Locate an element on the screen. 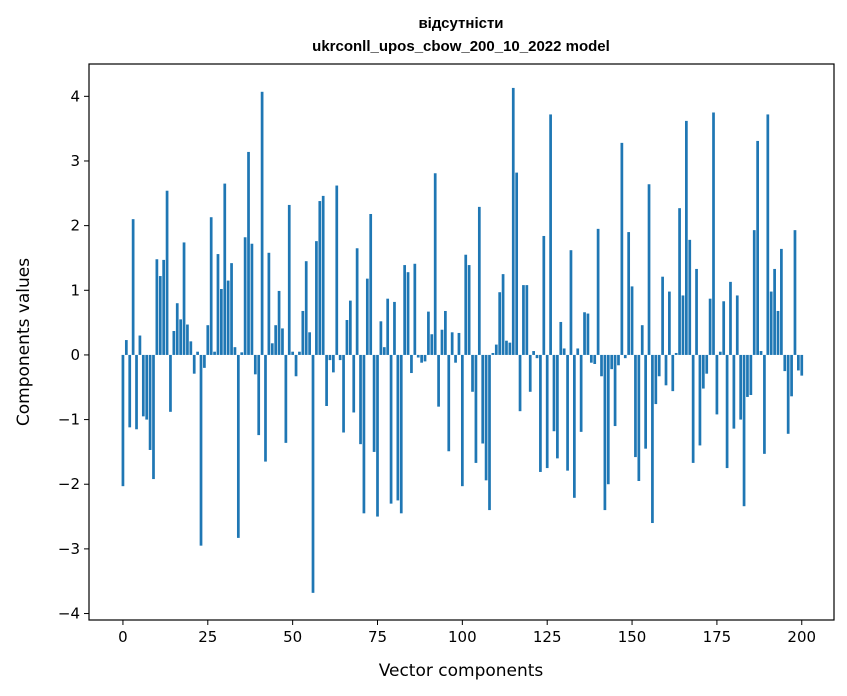 This screenshot has width=847, height=696. x-axis-label: Vector components is located at coordinates (461, 671).